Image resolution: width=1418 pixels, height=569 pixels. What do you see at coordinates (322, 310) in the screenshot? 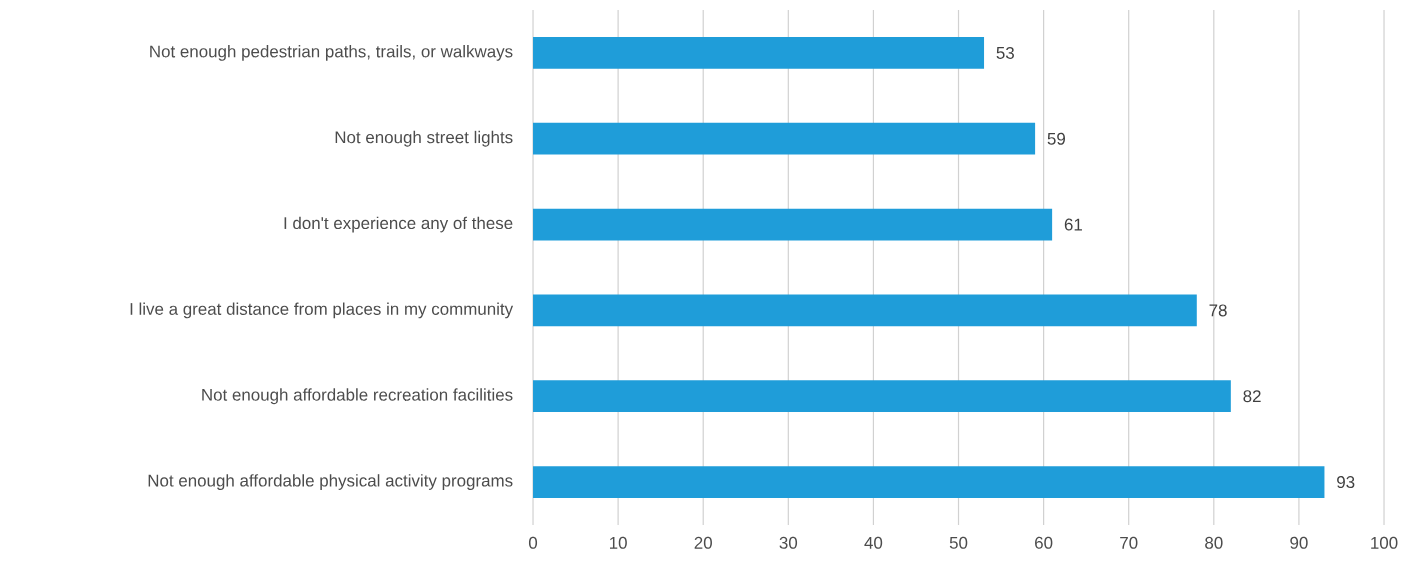
I see `y-tick-label: I live a great distance from places in my community` at bounding box center [322, 310].